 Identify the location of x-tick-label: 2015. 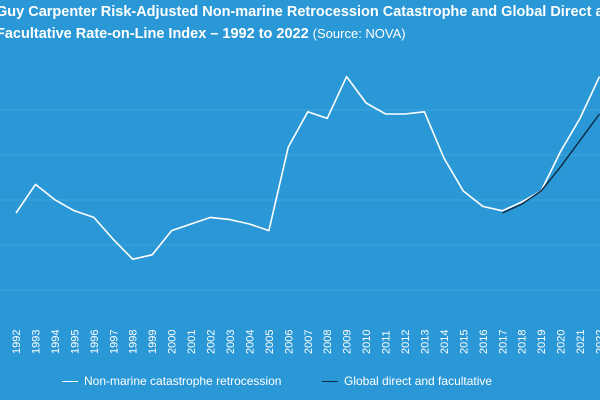
(464, 342).